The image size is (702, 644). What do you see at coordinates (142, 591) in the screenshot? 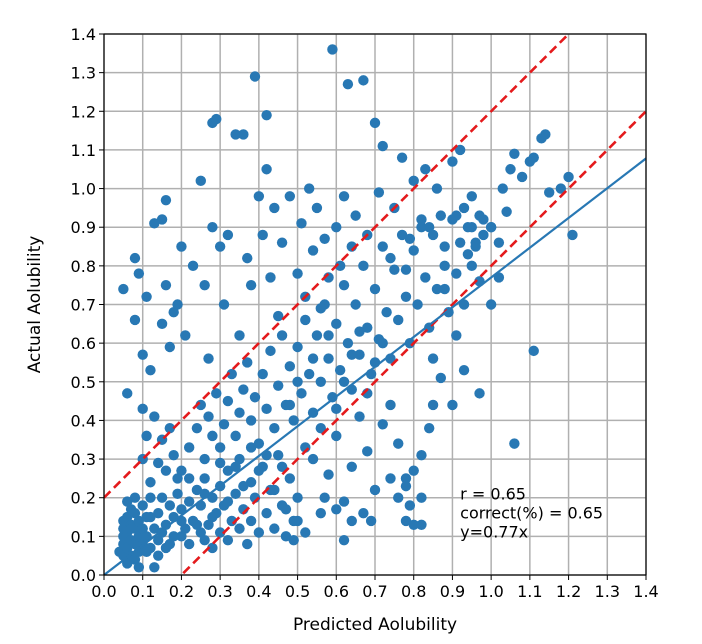
I see `x-tick-label: 0.1` at bounding box center [142, 591].